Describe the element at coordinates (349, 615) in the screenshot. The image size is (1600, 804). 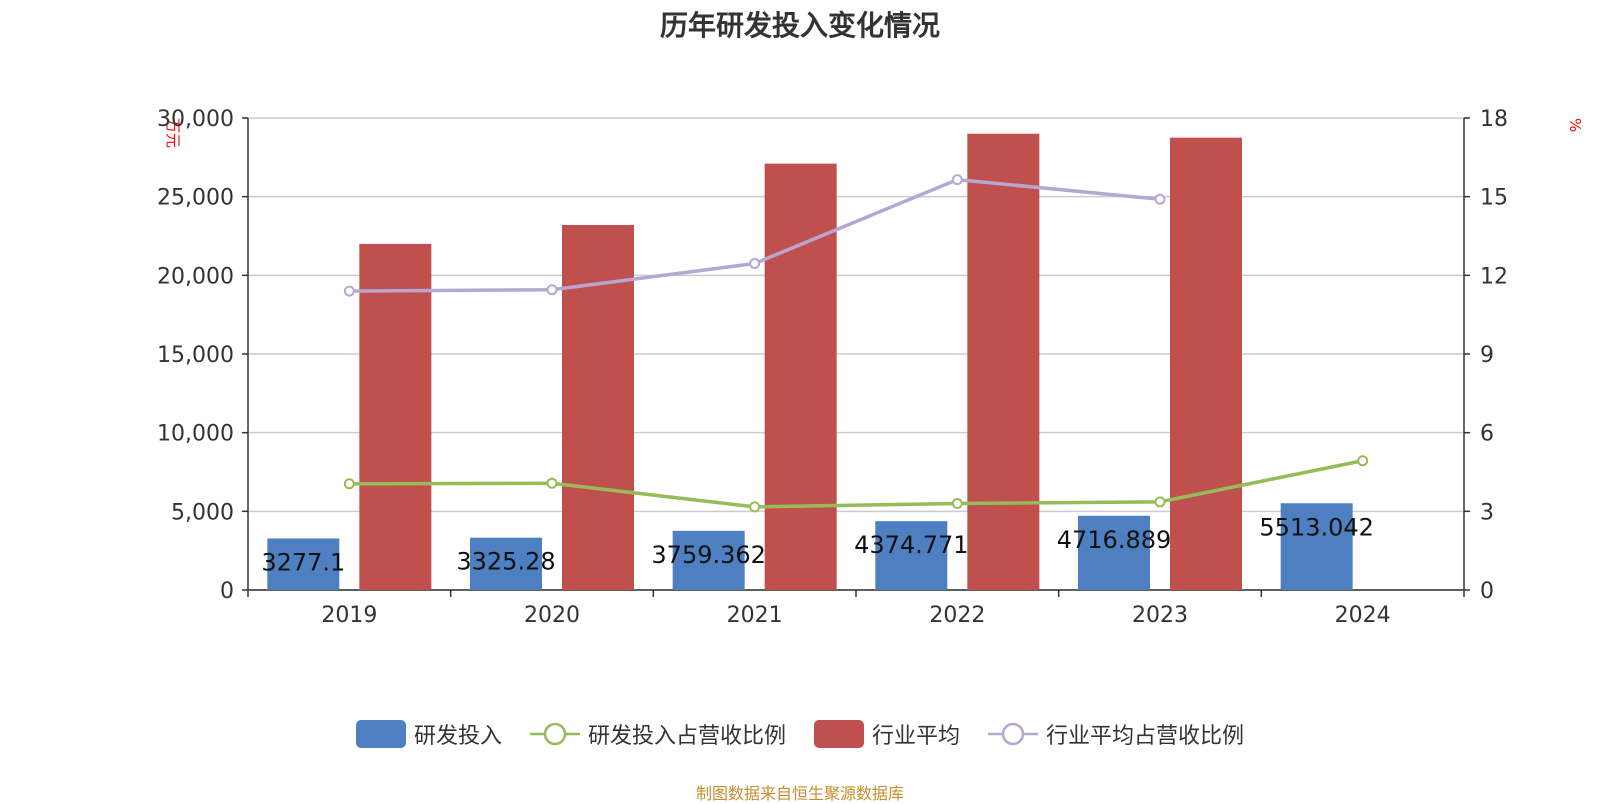
I see `x-axis-tick-label: 2019` at that location.